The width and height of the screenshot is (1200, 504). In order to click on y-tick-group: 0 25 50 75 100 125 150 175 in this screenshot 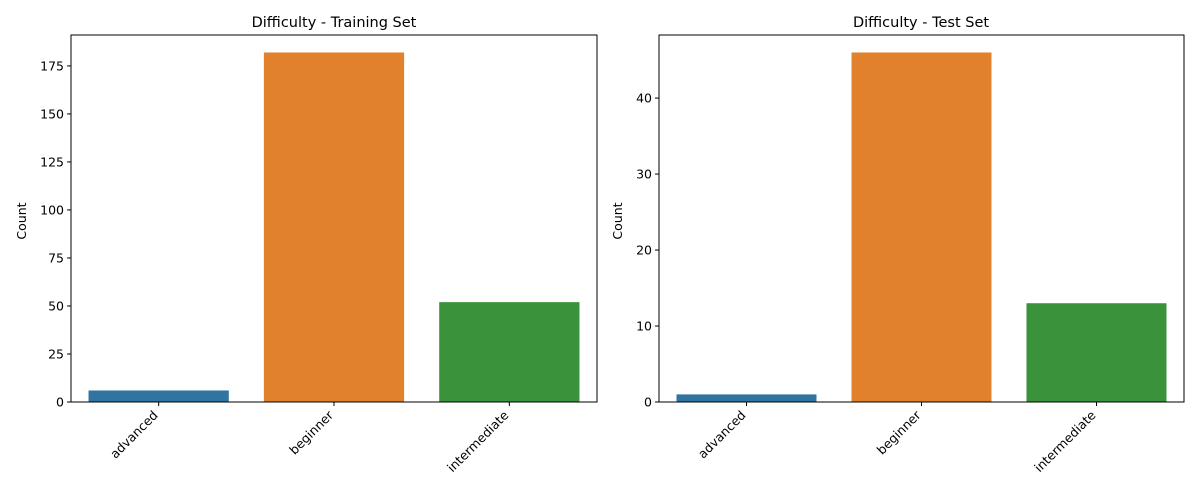, I will do `click(55, 234)`.